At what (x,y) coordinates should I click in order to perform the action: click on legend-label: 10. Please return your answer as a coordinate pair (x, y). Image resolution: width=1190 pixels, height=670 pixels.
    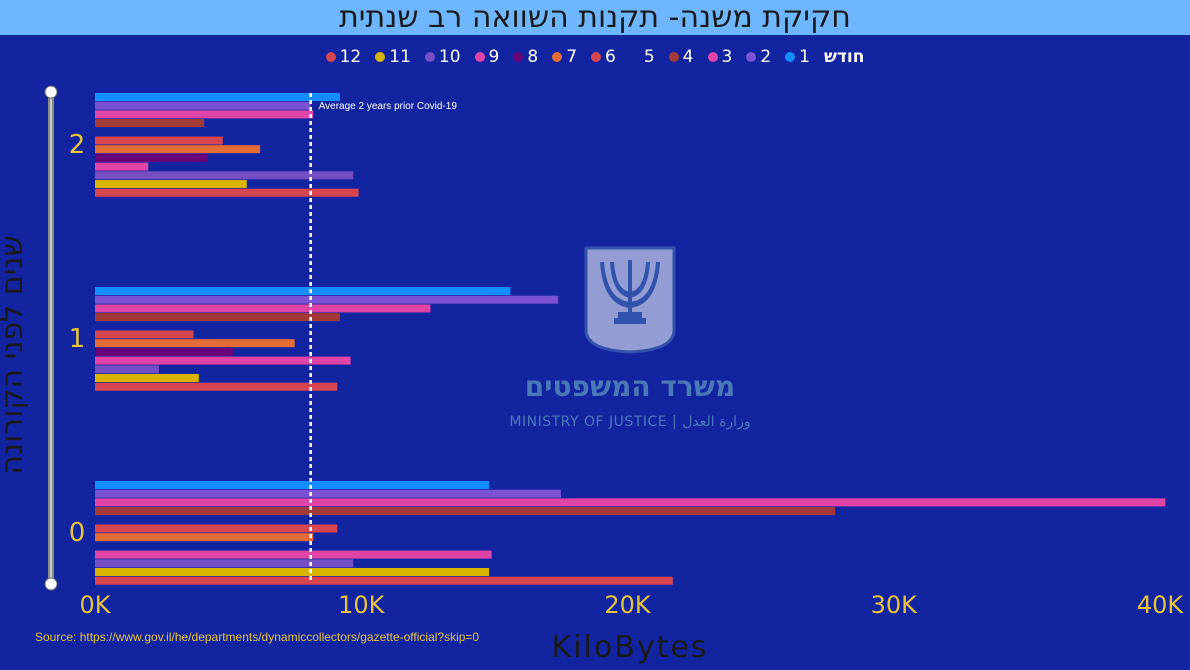
    Looking at the image, I should click on (449, 57).